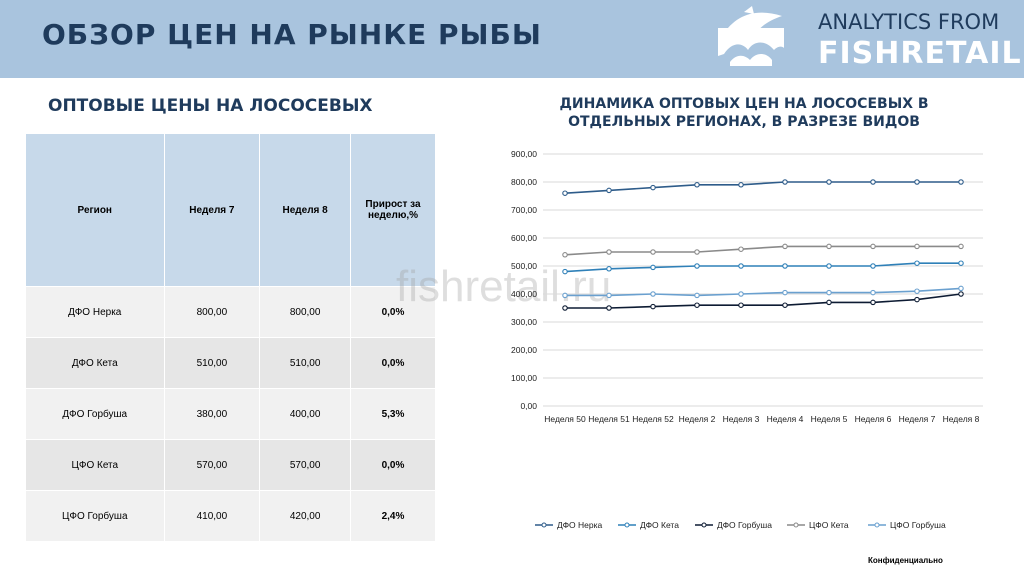  What do you see at coordinates (751, 36) in the screenshot?
I see `fish-logo-icon` at bounding box center [751, 36].